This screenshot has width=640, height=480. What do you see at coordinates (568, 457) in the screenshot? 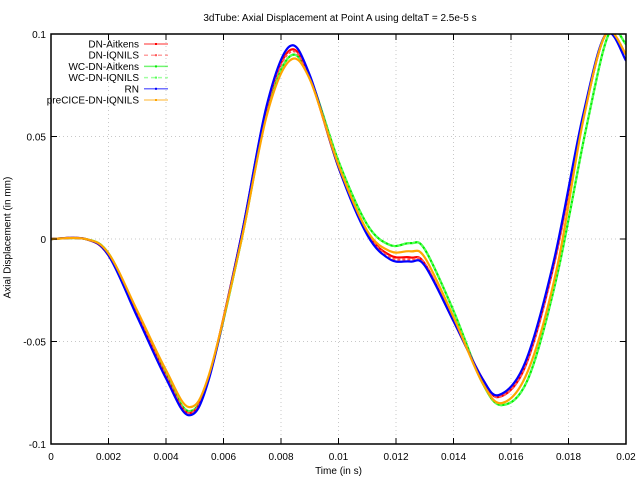
I see `x-tick-label: 0.018` at bounding box center [568, 457].